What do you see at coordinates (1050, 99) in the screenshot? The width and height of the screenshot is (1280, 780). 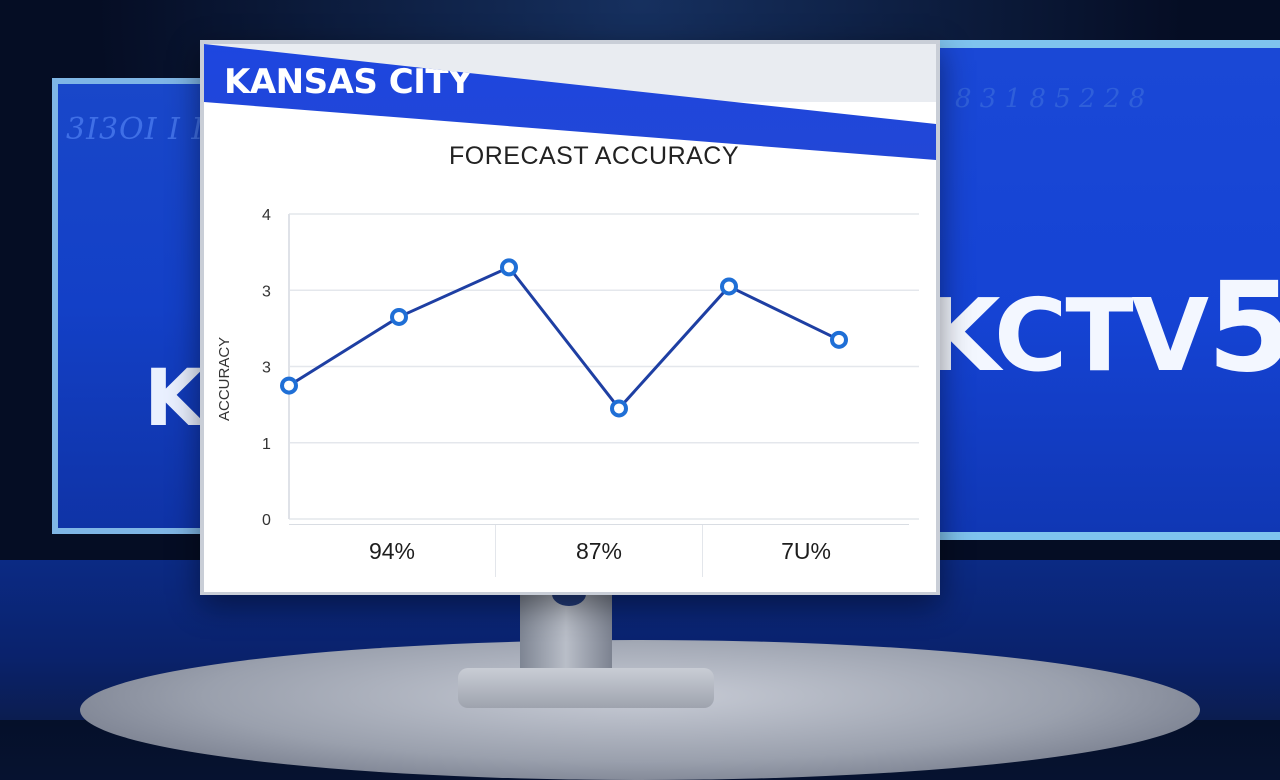 I see `right-wall-faint-digits: 8 3 1 8 5 2 2 8` at bounding box center [1050, 99].